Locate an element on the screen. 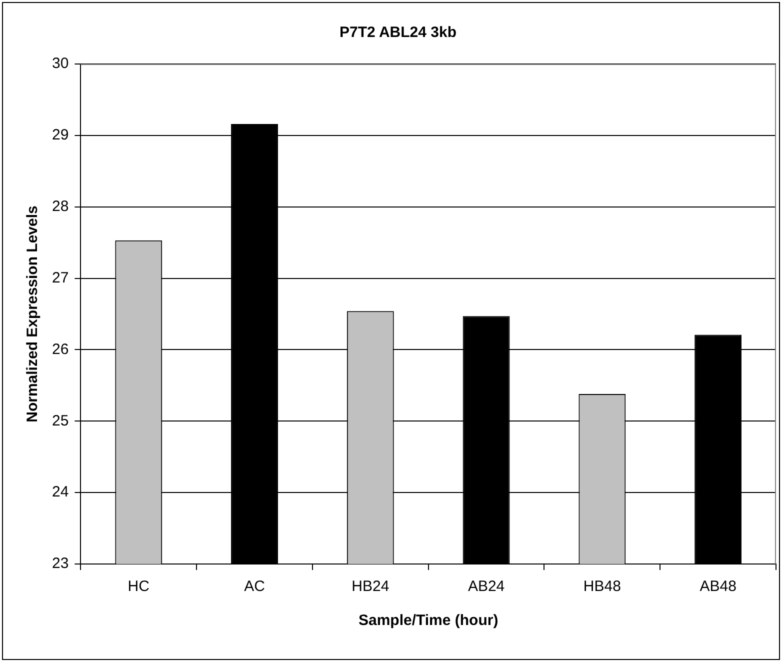  x-tick-label: HB24 is located at coordinates (371, 587).